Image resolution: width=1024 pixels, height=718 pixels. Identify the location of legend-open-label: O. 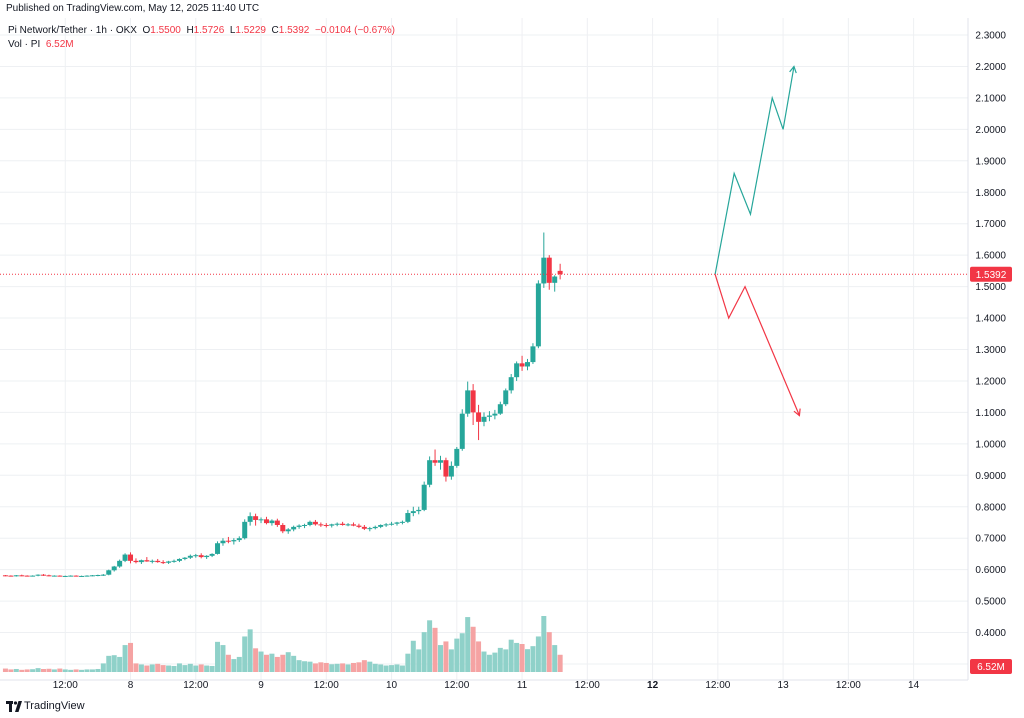
(146, 30).